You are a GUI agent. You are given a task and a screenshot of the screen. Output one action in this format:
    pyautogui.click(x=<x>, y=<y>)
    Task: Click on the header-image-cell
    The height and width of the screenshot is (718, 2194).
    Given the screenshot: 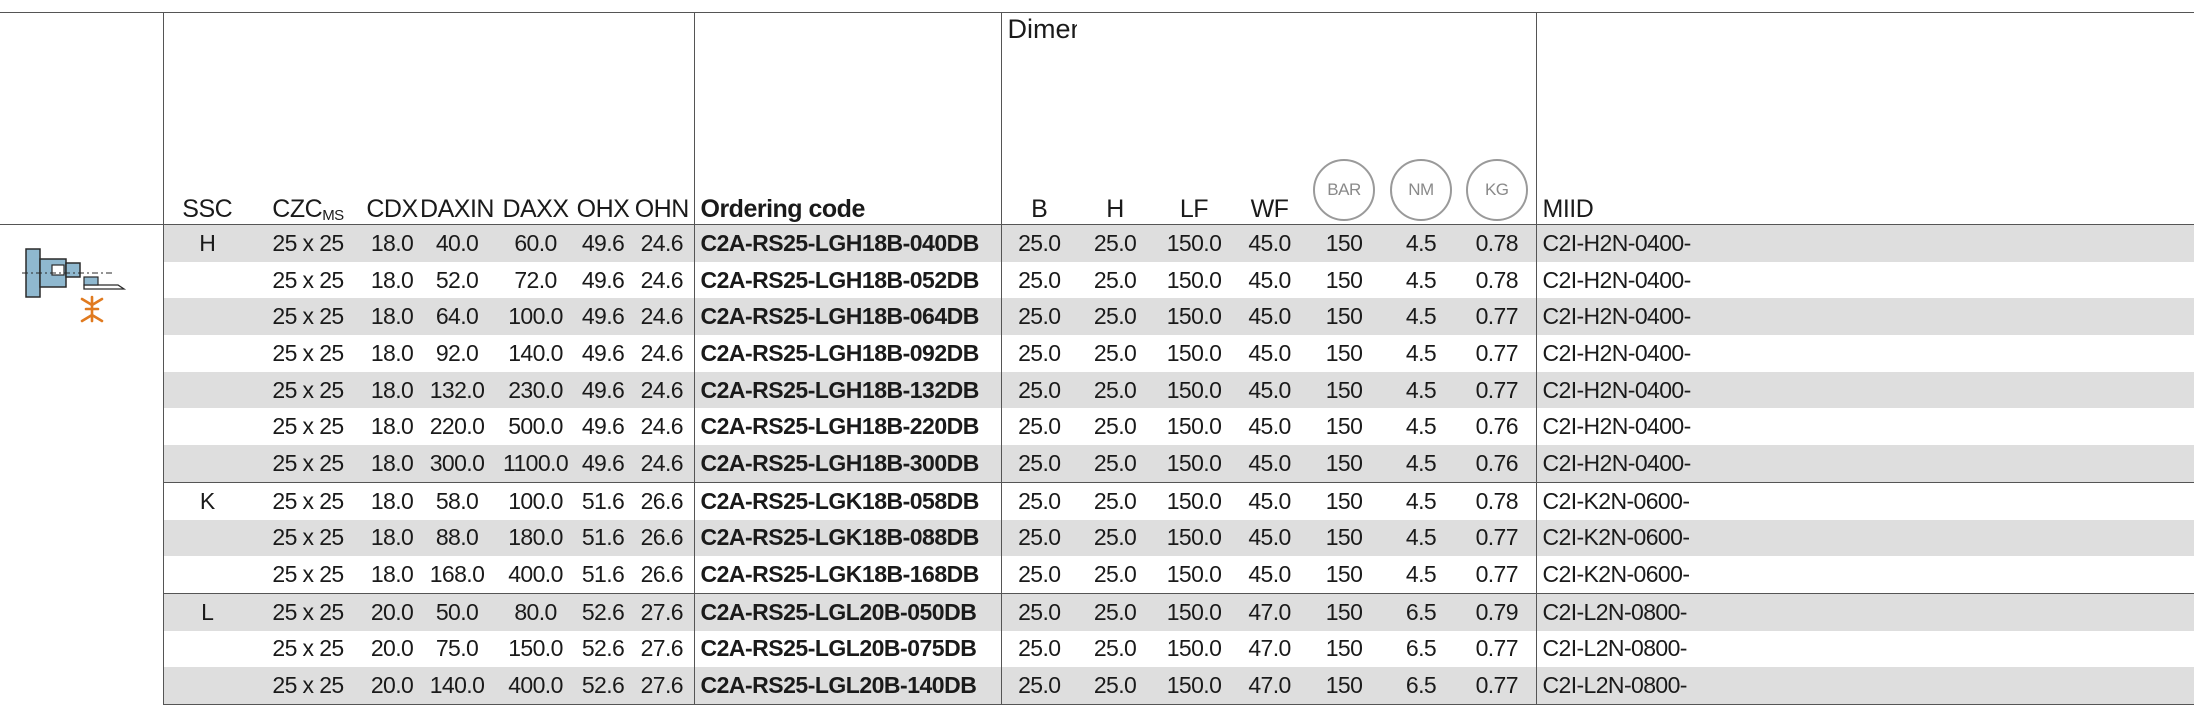 What is the action you would take?
    pyautogui.click(x=81, y=118)
    